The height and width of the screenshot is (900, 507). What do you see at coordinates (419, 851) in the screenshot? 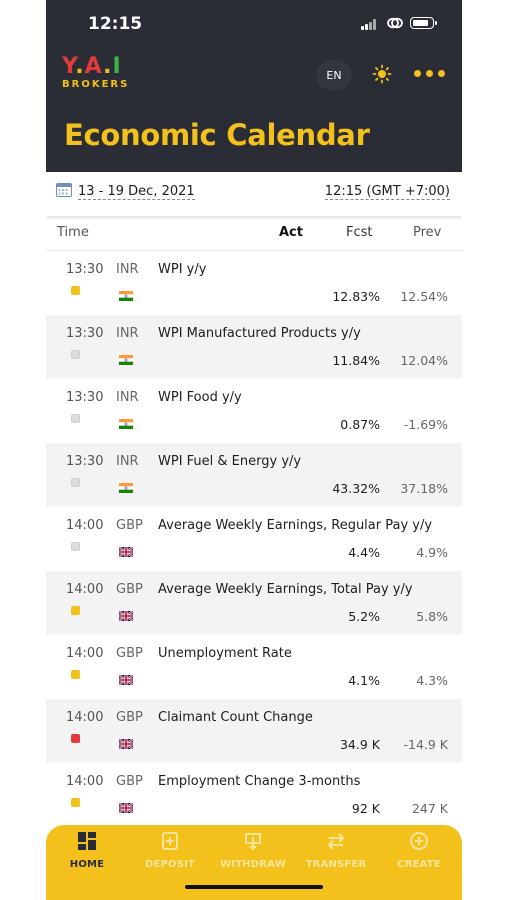
I see `tab-create: CREATE` at bounding box center [419, 851].